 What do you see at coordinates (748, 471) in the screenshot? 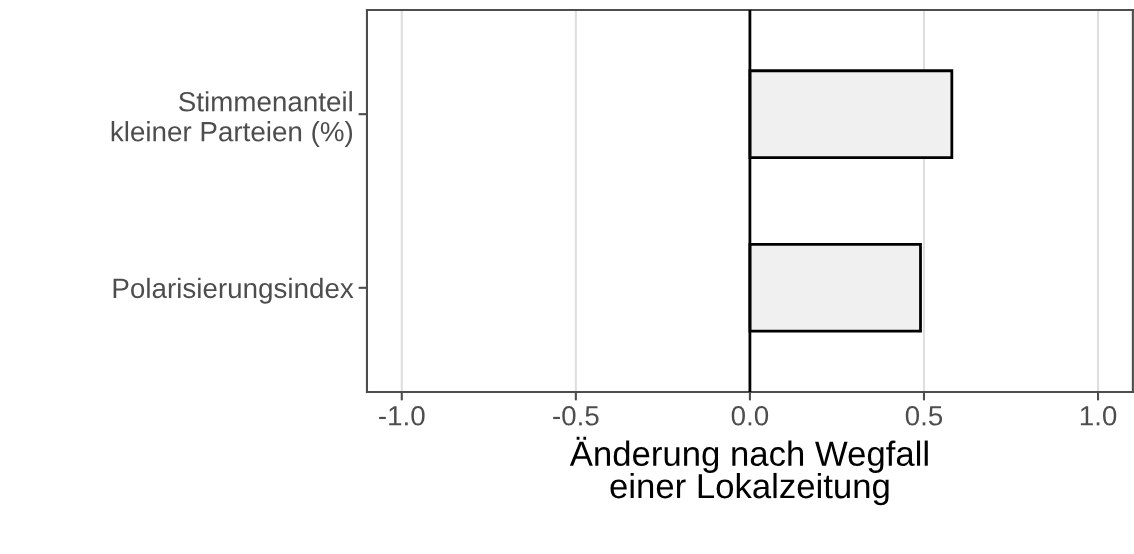
I see `x-axis-title: Änderung nach Wegfall einer Lokalzeitung` at bounding box center [748, 471].